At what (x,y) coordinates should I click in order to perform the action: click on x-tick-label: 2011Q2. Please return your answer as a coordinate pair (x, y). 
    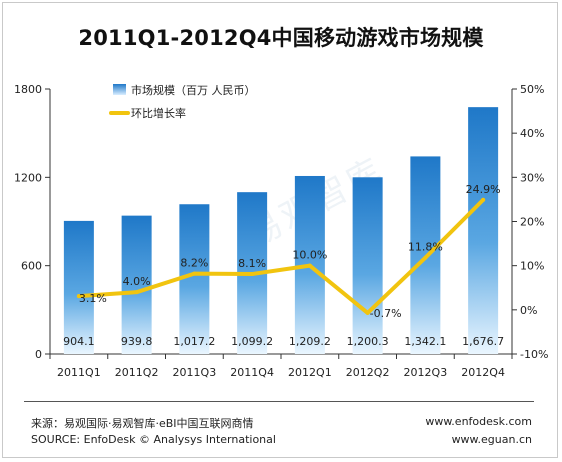
    Looking at the image, I should click on (137, 372).